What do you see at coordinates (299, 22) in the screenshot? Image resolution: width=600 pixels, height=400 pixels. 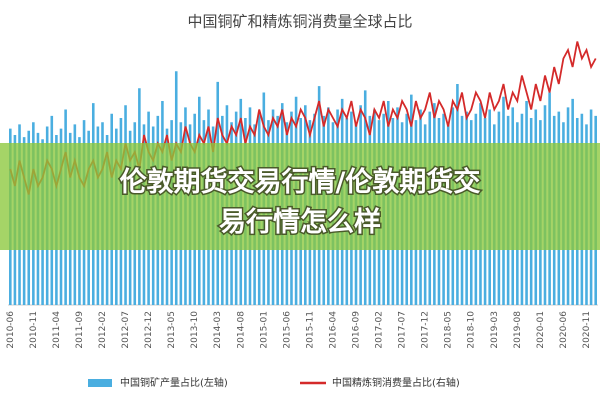 I see `chart-title: 中国铜矿和精炼铜消费量全球占比` at bounding box center [299, 22].